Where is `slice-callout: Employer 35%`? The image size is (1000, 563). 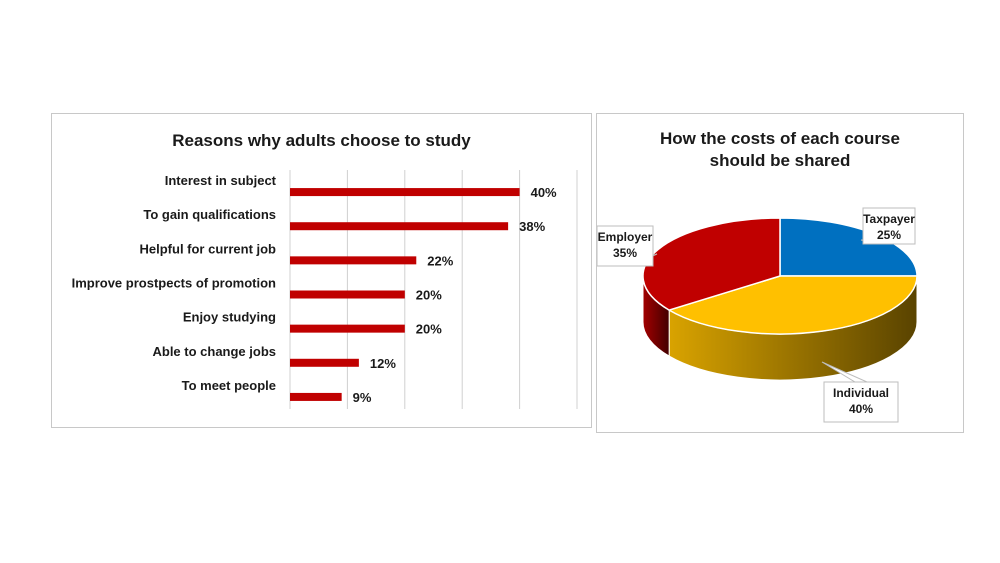 slice-callout: Employer 35% is located at coordinates (627, 246).